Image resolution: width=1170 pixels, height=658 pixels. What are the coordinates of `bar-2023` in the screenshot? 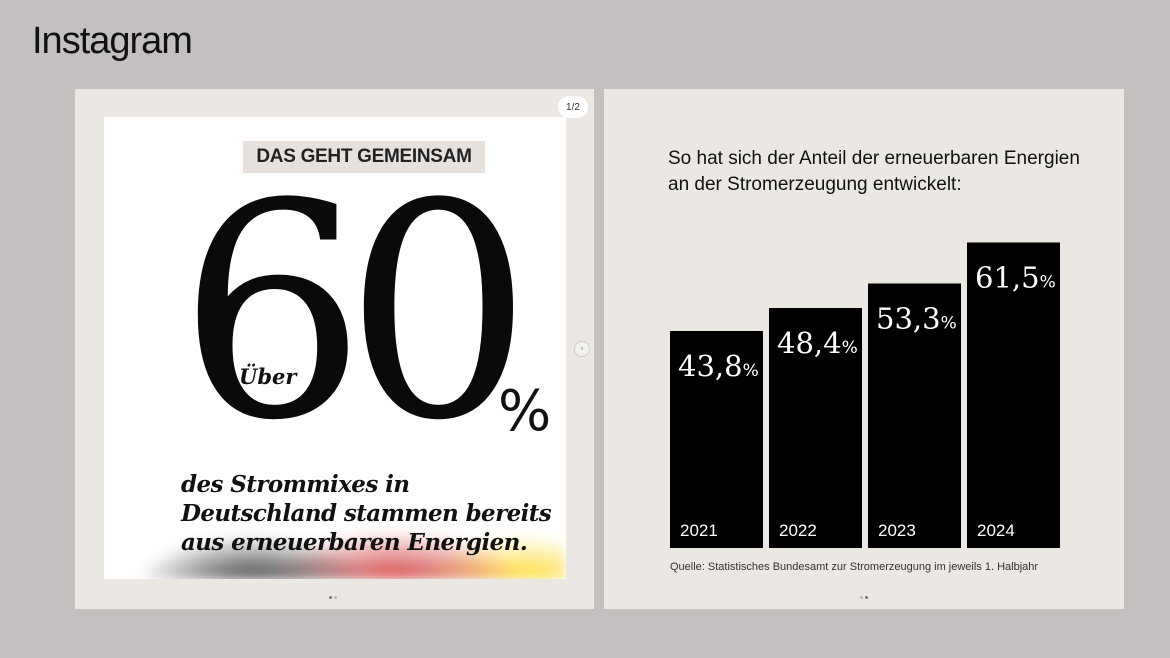 It's located at (914, 415).